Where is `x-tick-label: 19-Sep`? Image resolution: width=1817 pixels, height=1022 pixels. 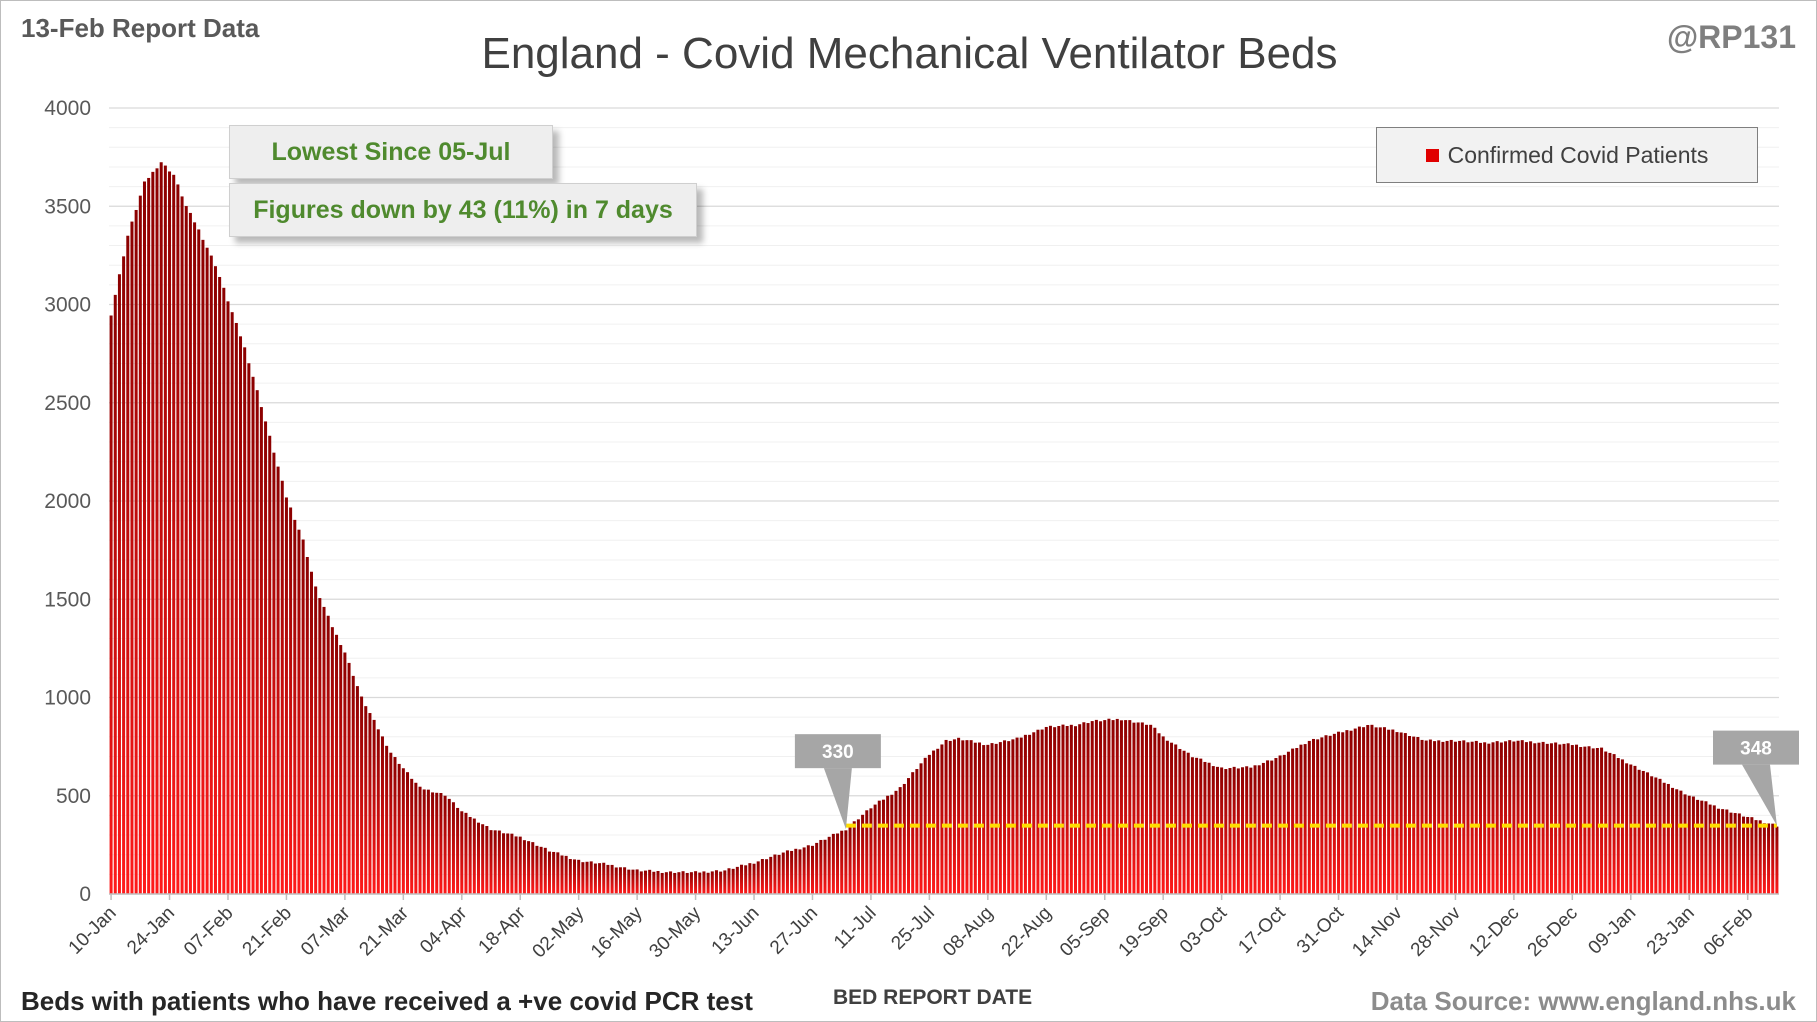
x-tick-label: 19-Sep is located at coordinates (1144, 932).